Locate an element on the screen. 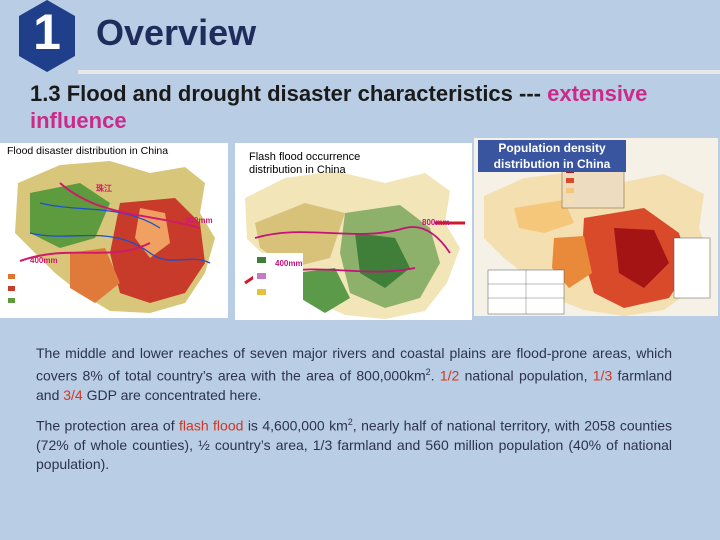 This screenshot has width=720, height=540. population-map-caption-line2: distribution in China is located at coordinates (552, 164).